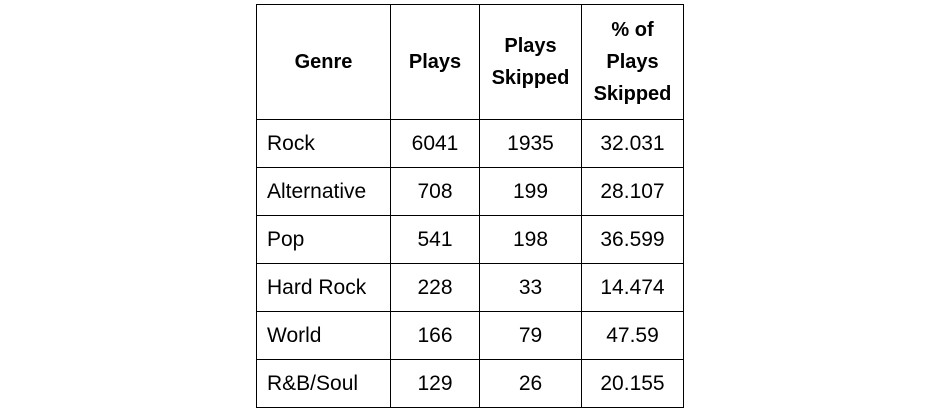 The height and width of the screenshot is (418, 950). Describe the element at coordinates (323, 239) in the screenshot. I see `genre-cell: Pop` at that location.